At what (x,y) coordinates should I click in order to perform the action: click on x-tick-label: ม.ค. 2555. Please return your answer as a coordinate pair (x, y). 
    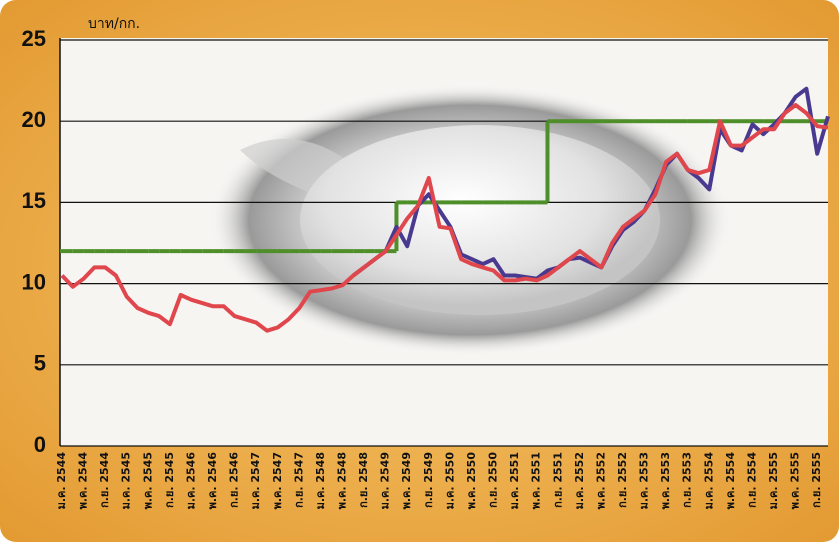
    Looking at the image, I should click on (773, 480).